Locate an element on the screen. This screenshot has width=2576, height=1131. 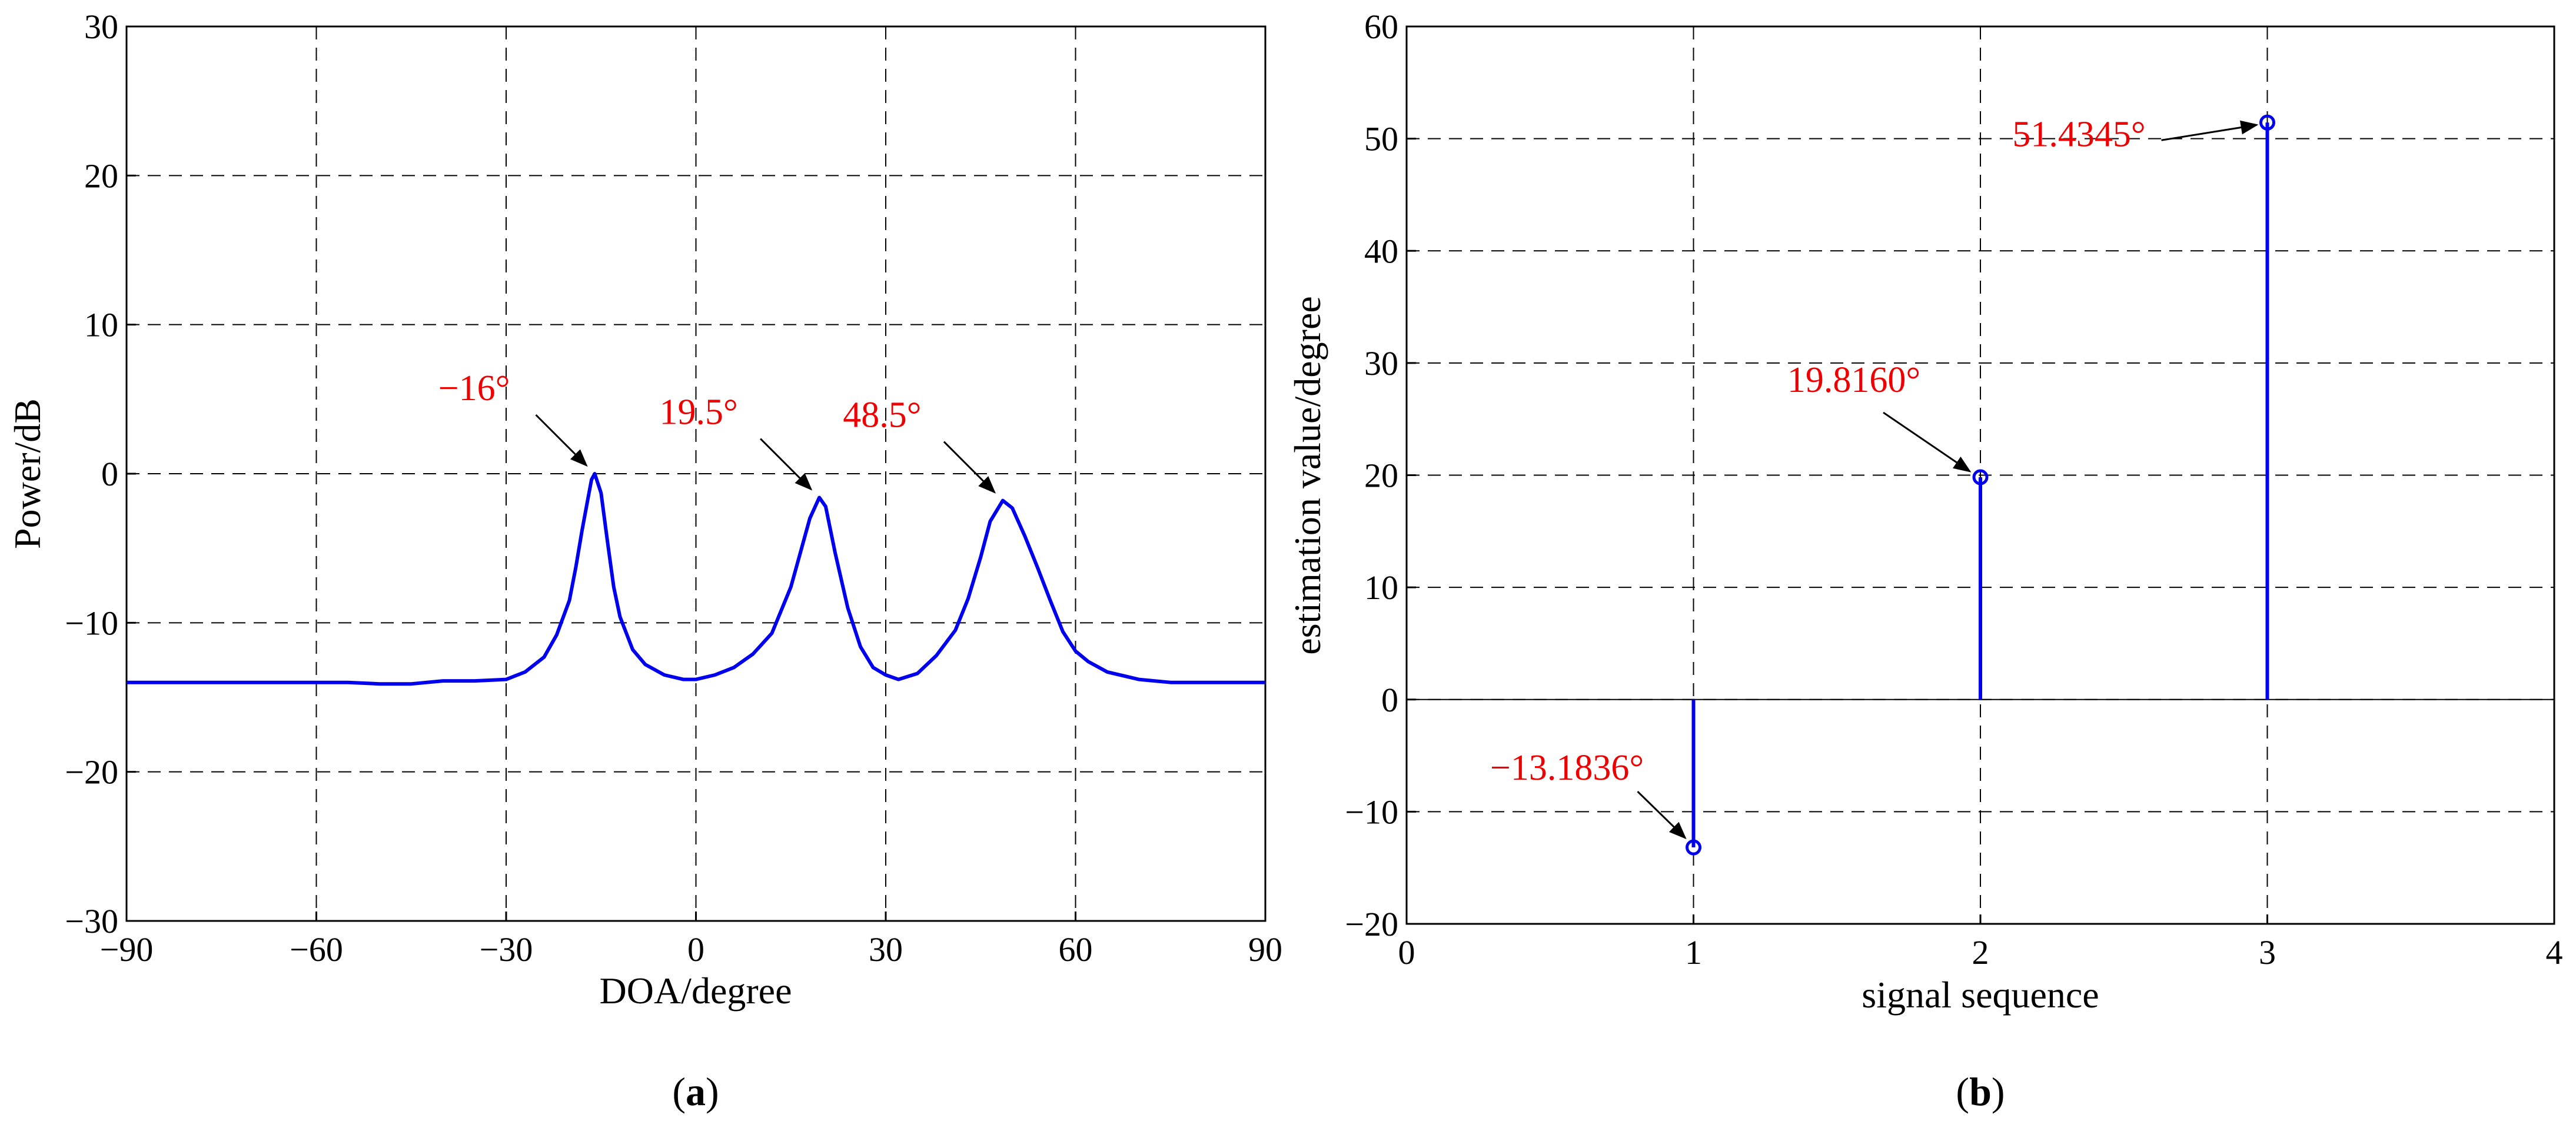
panel-a-y-axis-label: Power/dB is located at coordinates (27, 473).